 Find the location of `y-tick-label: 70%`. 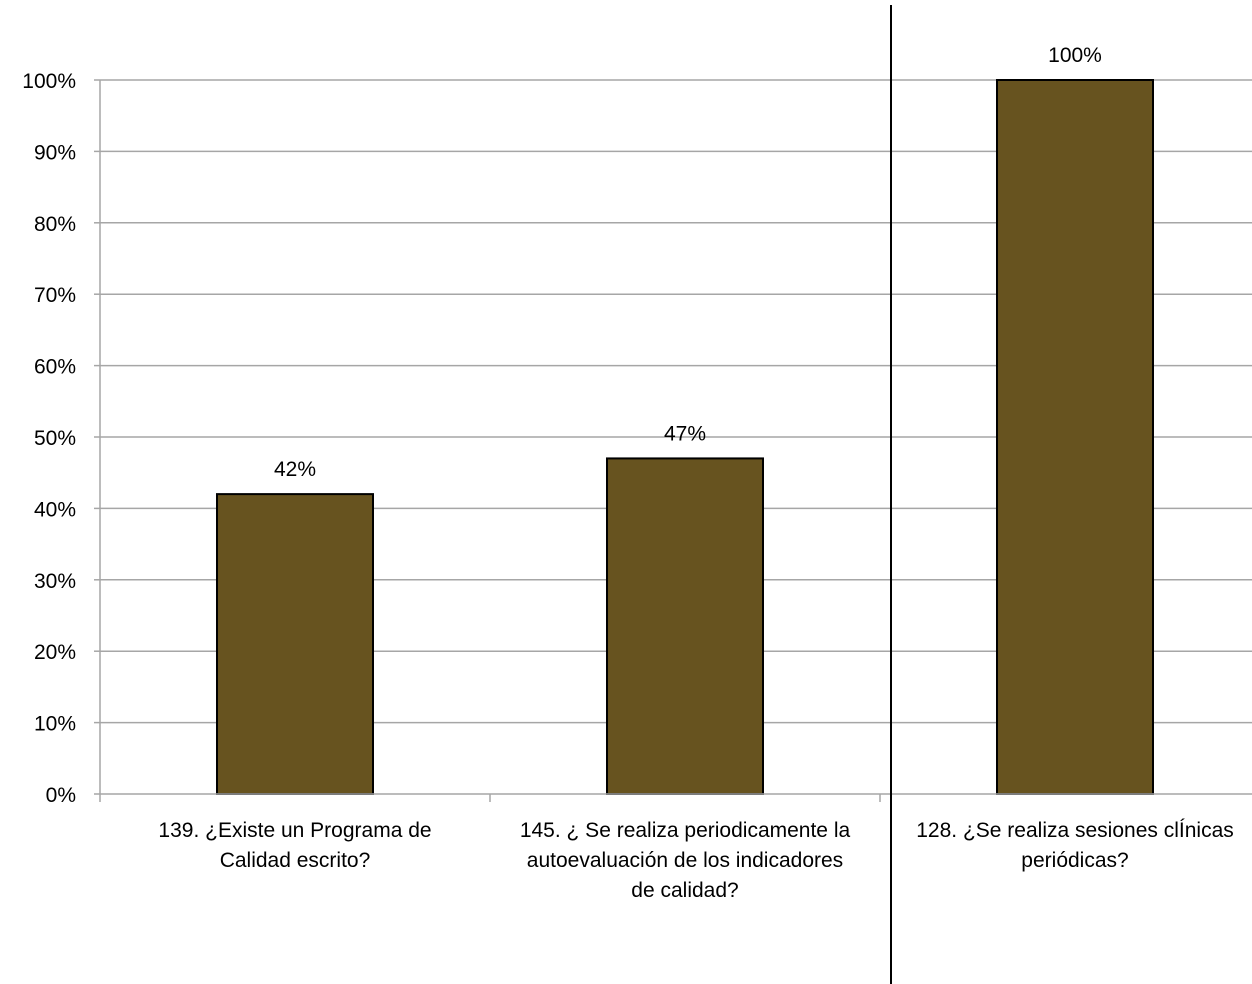

y-tick-label: 70% is located at coordinates (55, 295).